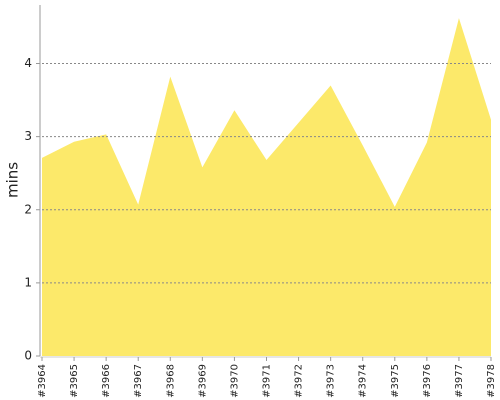 This screenshot has height=400, width=500. What do you see at coordinates (42, 381) in the screenshot?
I see `x-tick-label: #3964` at bounding box center [42, 381].